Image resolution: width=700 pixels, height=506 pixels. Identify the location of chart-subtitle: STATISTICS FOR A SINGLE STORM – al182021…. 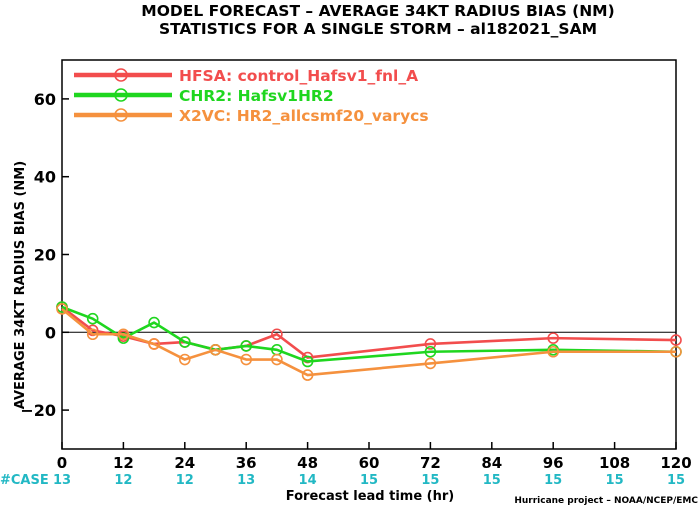
(378, 29).